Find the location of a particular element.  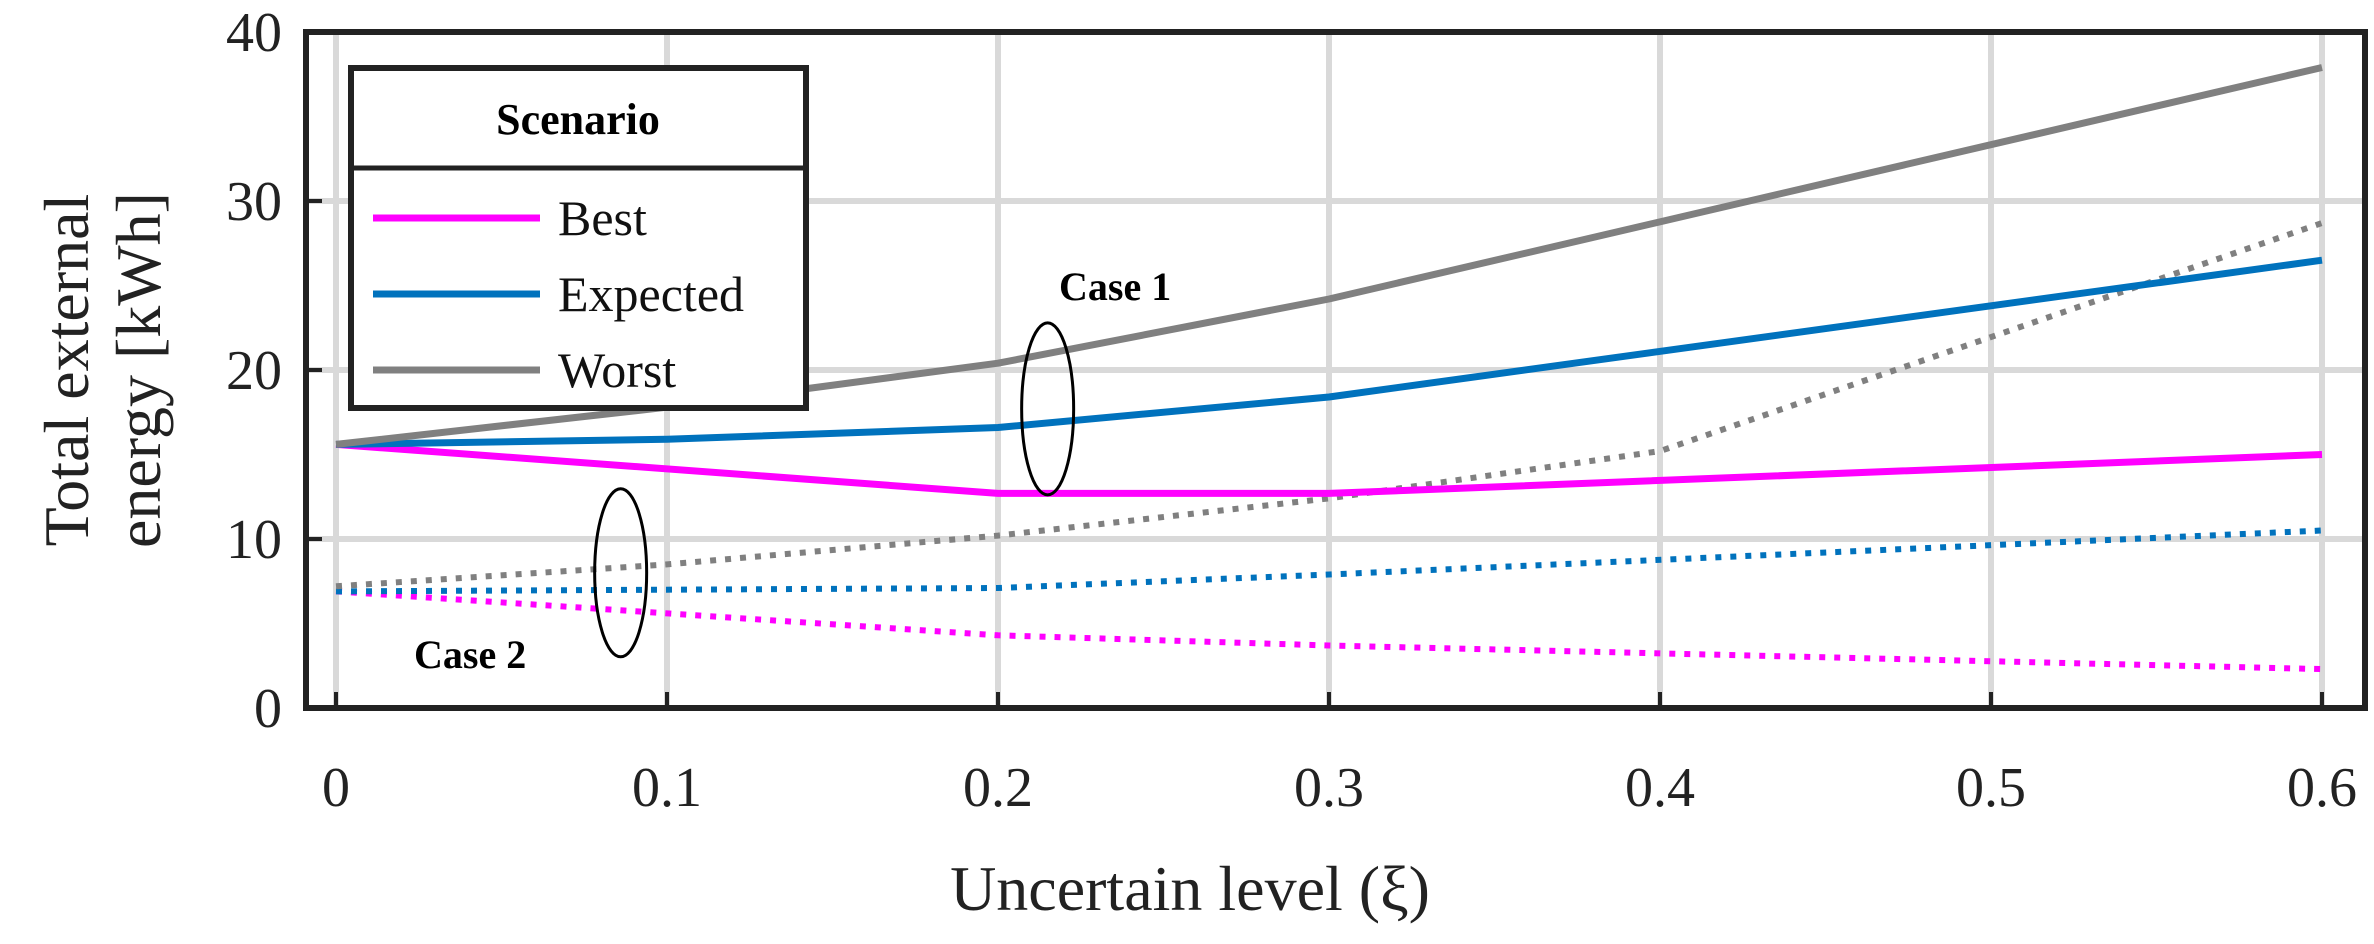

legend-label-best: Best is located at coordinates (602, 218).